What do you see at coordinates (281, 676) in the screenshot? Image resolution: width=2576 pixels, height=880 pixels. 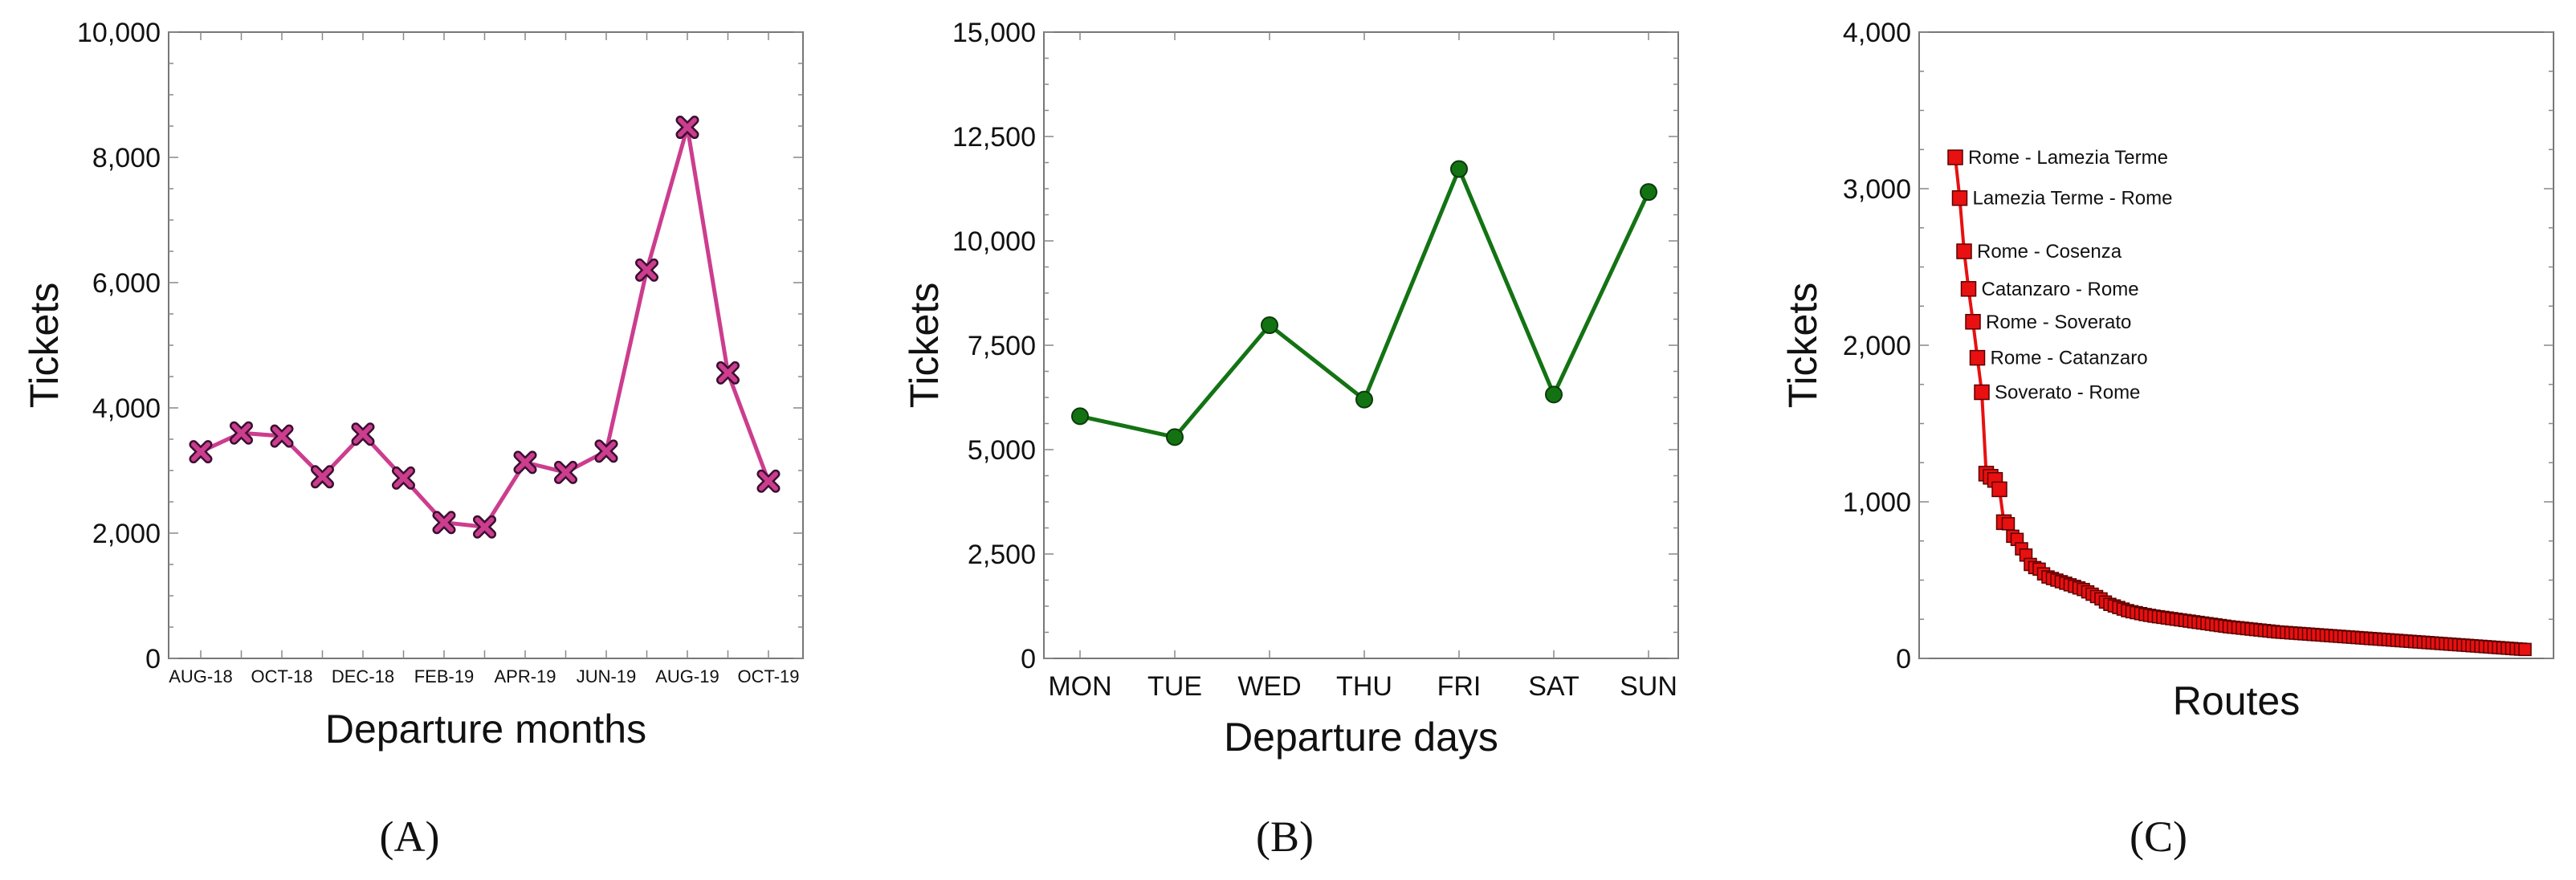 I see `x-tick-label: OCT-18` at bounding box center [281, 676].